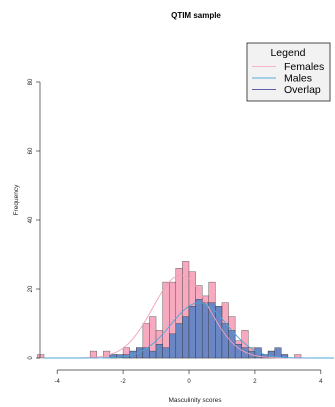 This screenshot has height=407, width=335. What do you see at coordinates (31, 150) in the screenshot?
I see `y-tick-label: 60` at bounding box center [31, 150].